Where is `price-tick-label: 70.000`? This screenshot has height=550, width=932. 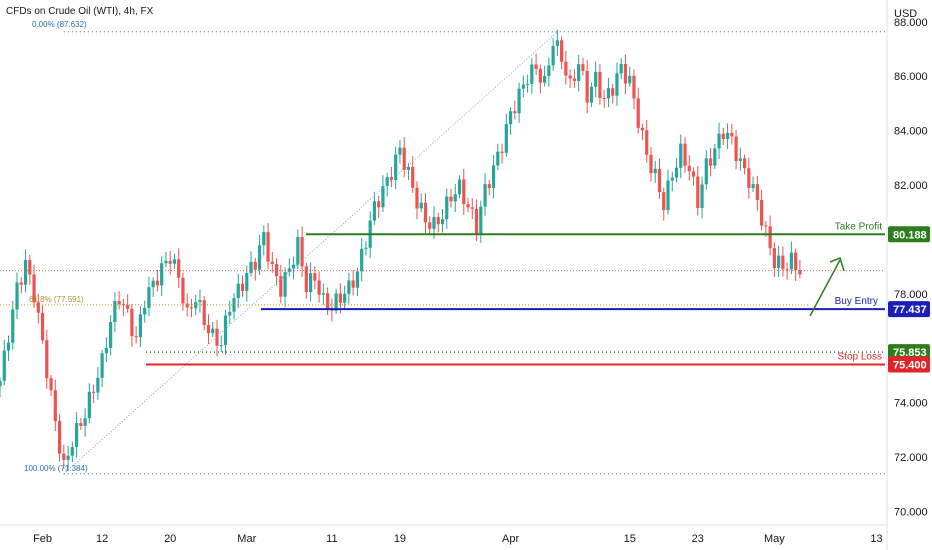
price-tick-label: 70.000 is located at coordinates (911, 512).